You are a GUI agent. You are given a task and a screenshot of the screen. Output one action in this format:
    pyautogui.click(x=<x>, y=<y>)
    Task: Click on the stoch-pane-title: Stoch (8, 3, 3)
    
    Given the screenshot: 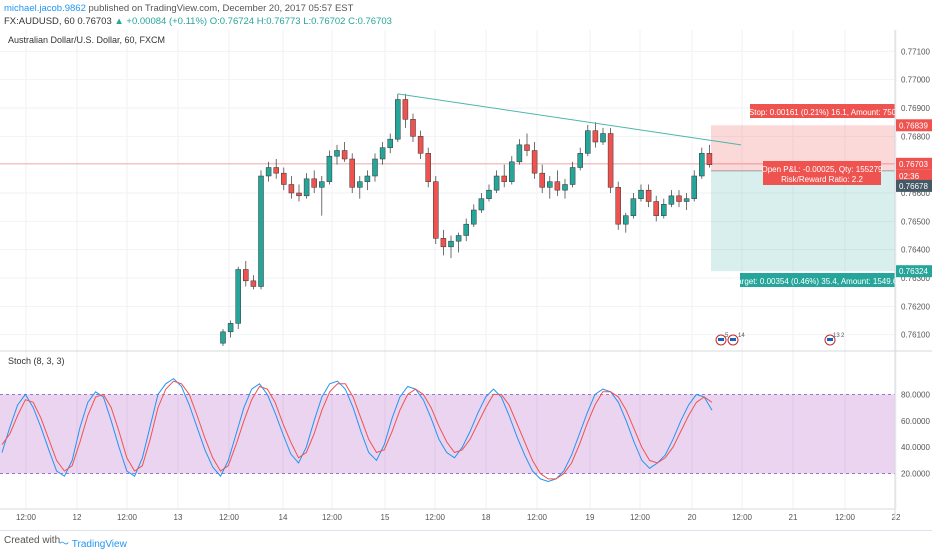 What is the action you would take?
    pyautogui.click(x=36, y=361)
    